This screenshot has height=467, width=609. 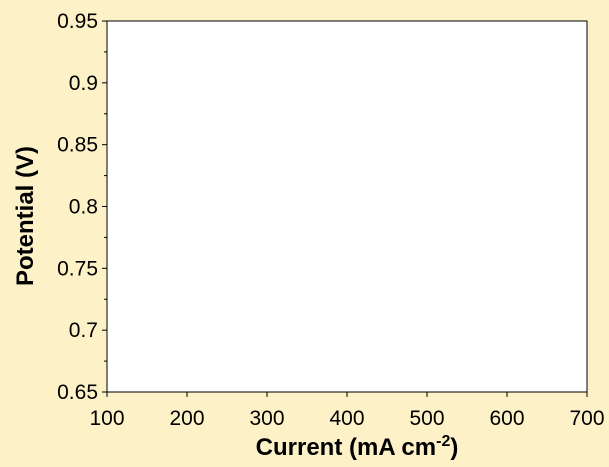 I want to click on y-tick-label: 0.9, so click(x=83, y=83).